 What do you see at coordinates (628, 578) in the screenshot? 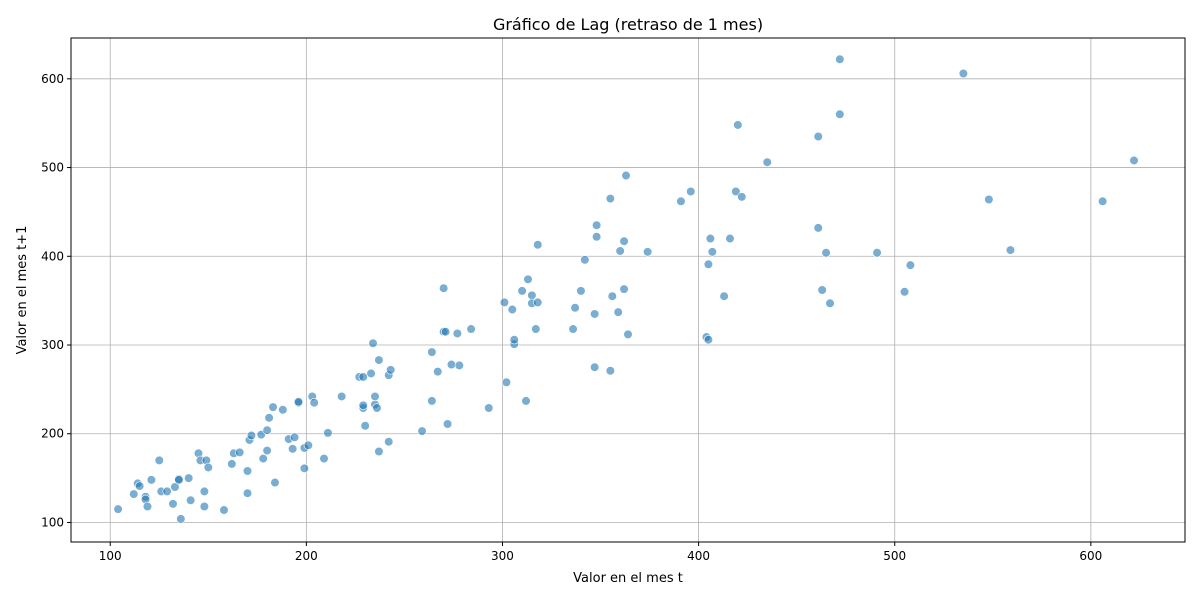
I see `x-axis-label: Valor en el mes t` at bounding box center [628, 578].